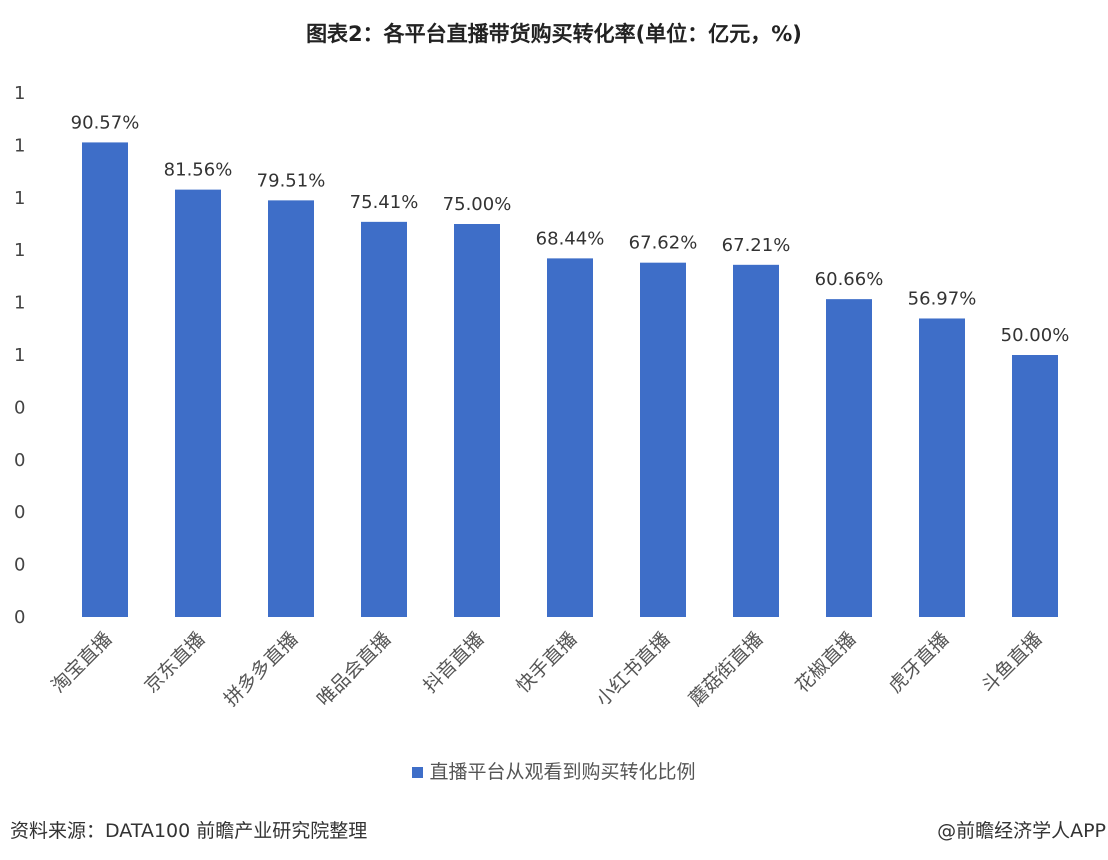  I want to click on data-label: 81.56%, so click(198, 170).